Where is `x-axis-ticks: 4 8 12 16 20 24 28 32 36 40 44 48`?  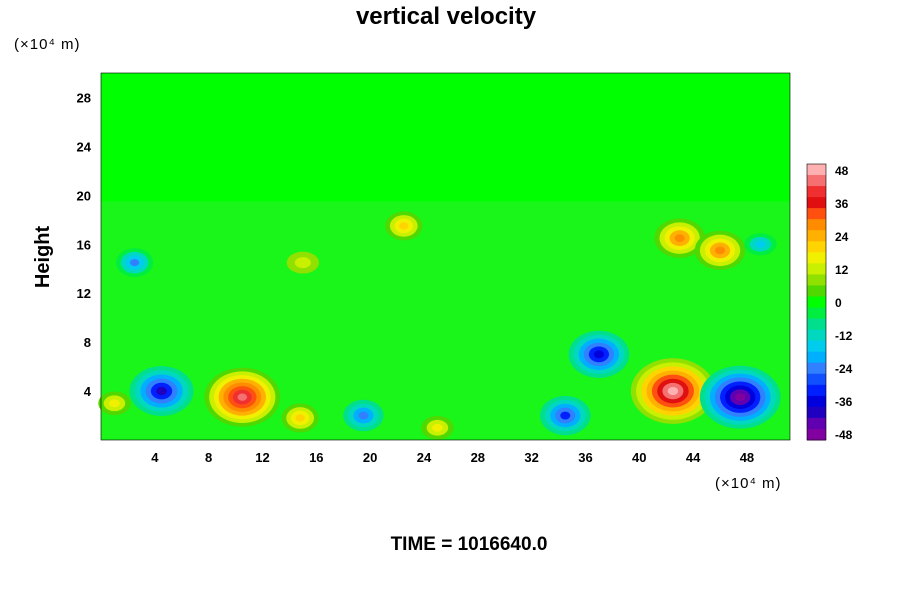 x-axis-ticks: 4 8 12 16 20 24 28 32 36 40 44 48 is located at coordinates (452, 457).